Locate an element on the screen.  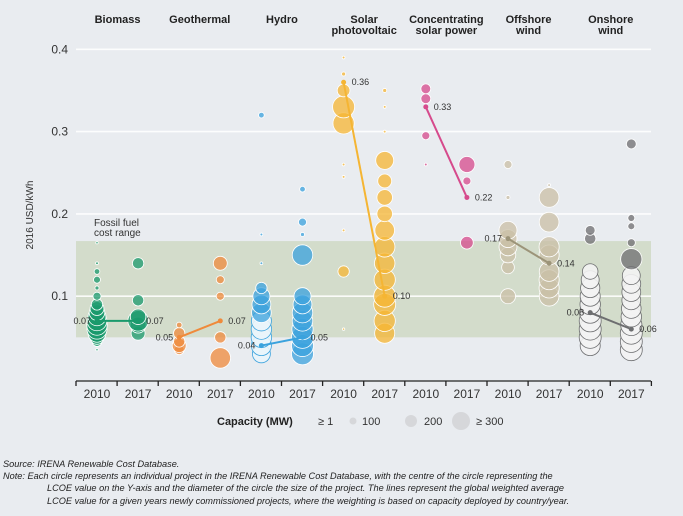
legend-entry-label: ≥ 1 is located at coordinates (325, 422).